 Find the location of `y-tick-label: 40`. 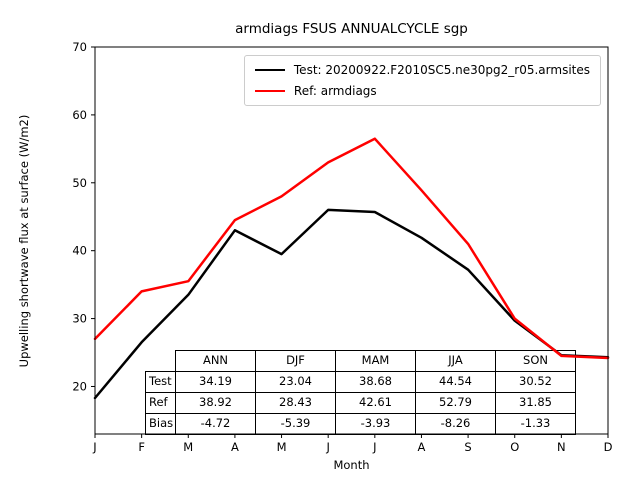

y-tick-label: 40 is located at coordinates (79, 251).